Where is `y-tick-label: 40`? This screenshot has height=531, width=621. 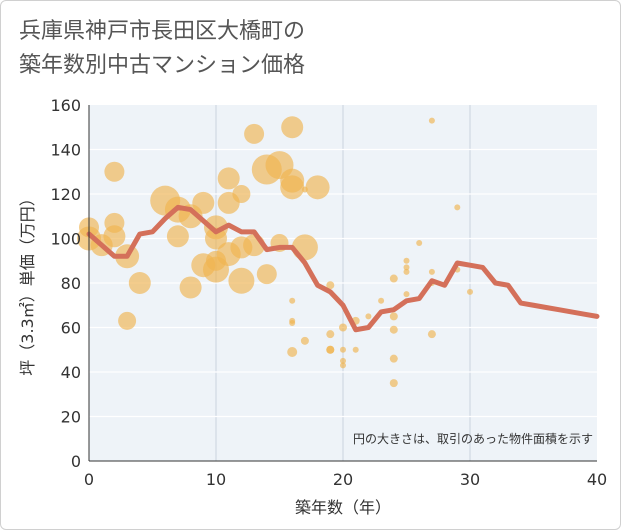 y-tick-label: 40 is located at coordinates (71, 372).